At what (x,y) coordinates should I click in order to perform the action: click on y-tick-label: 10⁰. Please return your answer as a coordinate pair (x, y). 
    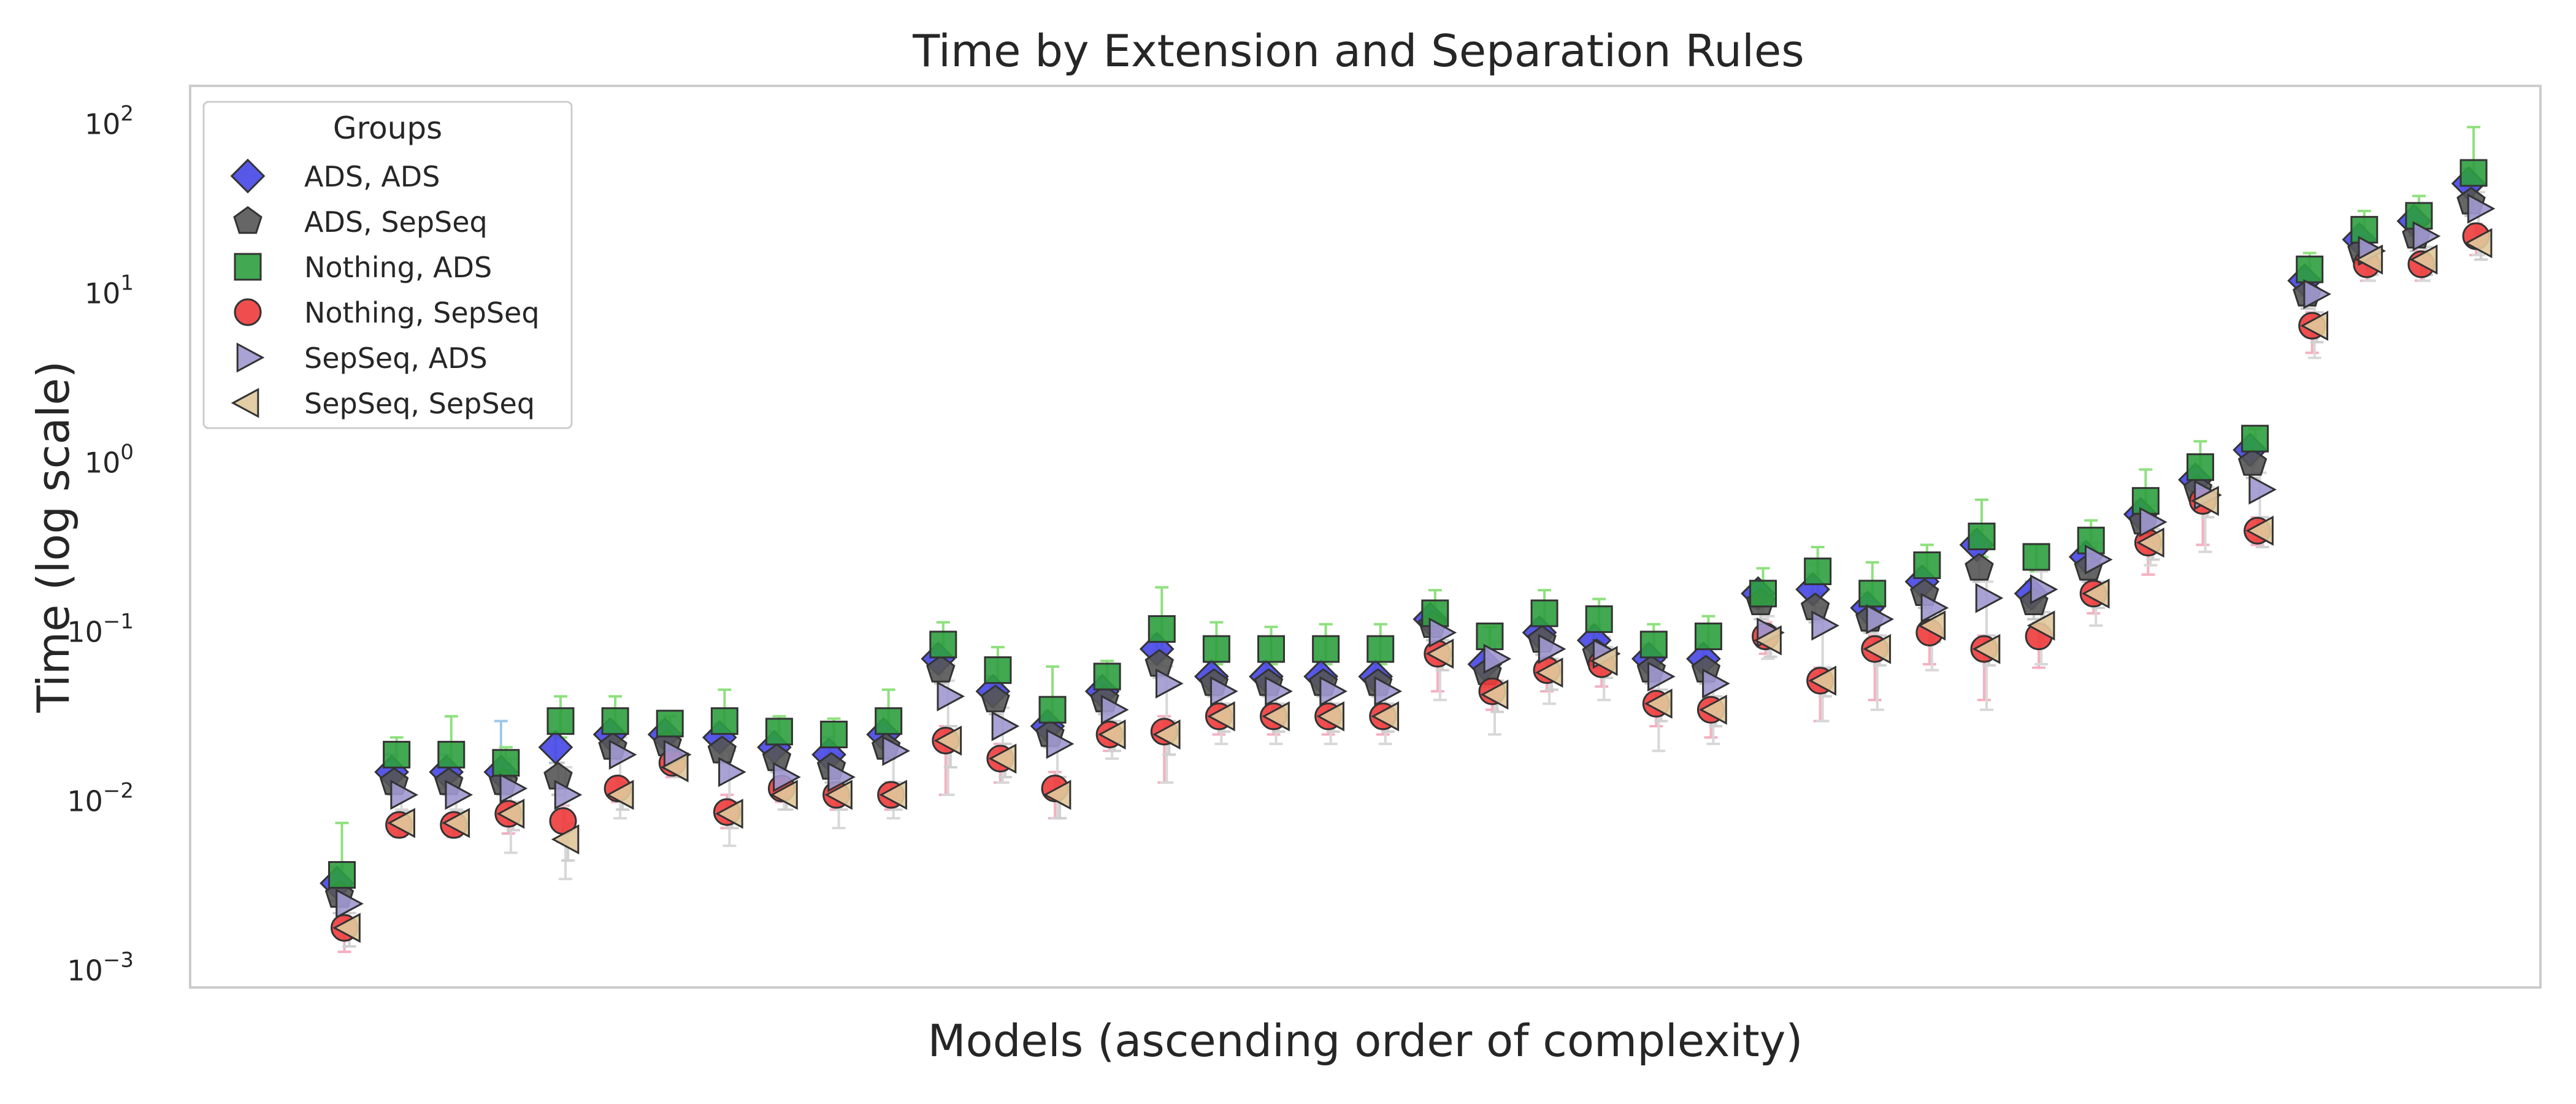
    Looking at the image, I should click on (109, 459).